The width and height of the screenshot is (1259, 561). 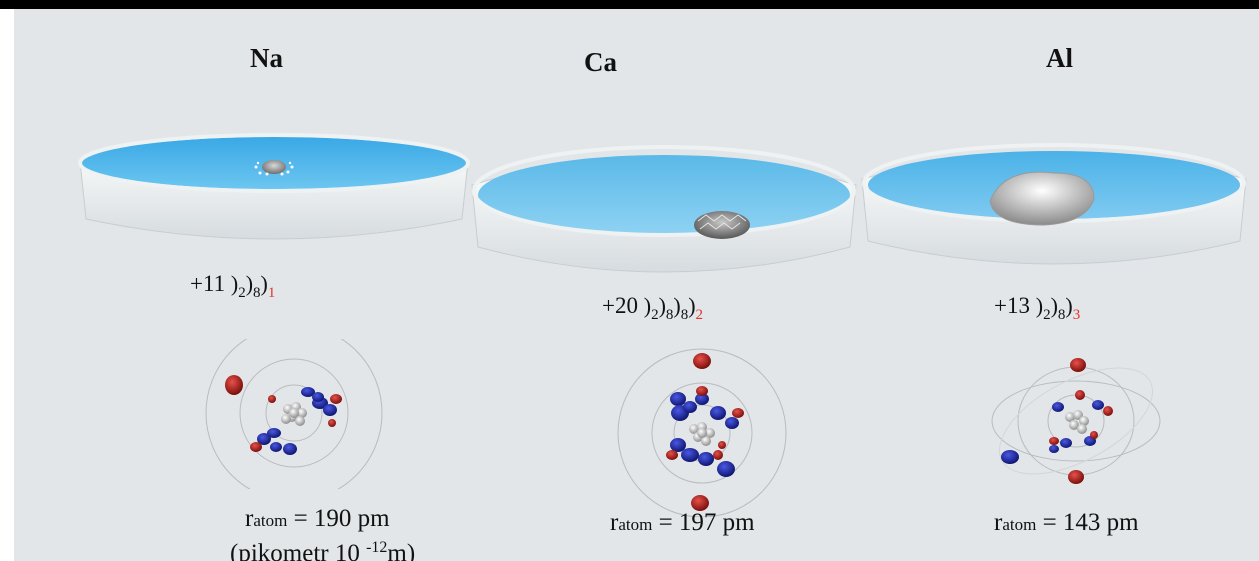 What do you see at coordinates (1076, 421) in the screenshot?
I see `atom-model-aluminium` at bounding box center [1076, 421].